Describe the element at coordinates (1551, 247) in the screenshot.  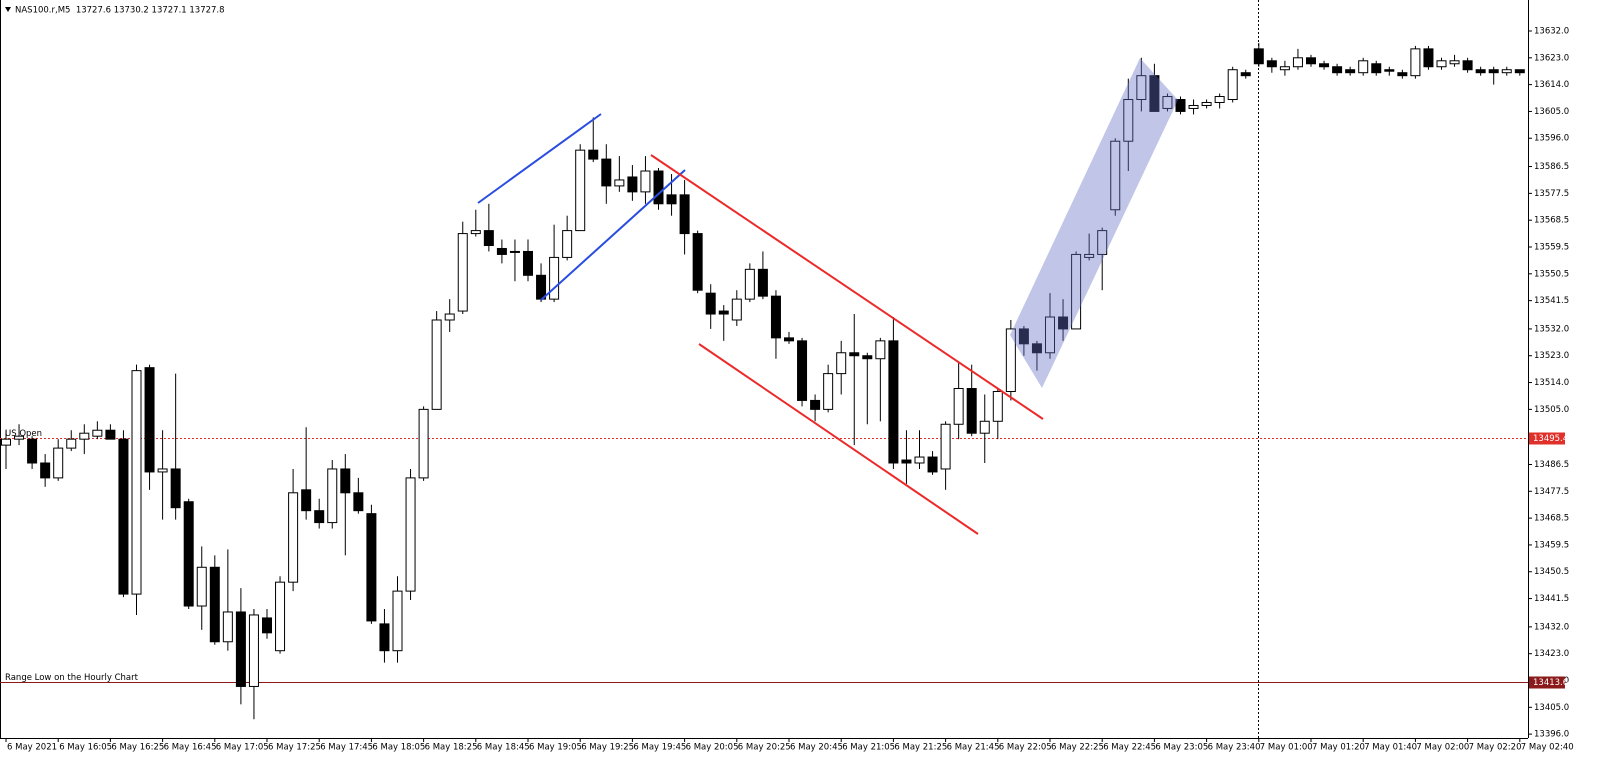
I see `y-tick-label: 13559.5` at that location.